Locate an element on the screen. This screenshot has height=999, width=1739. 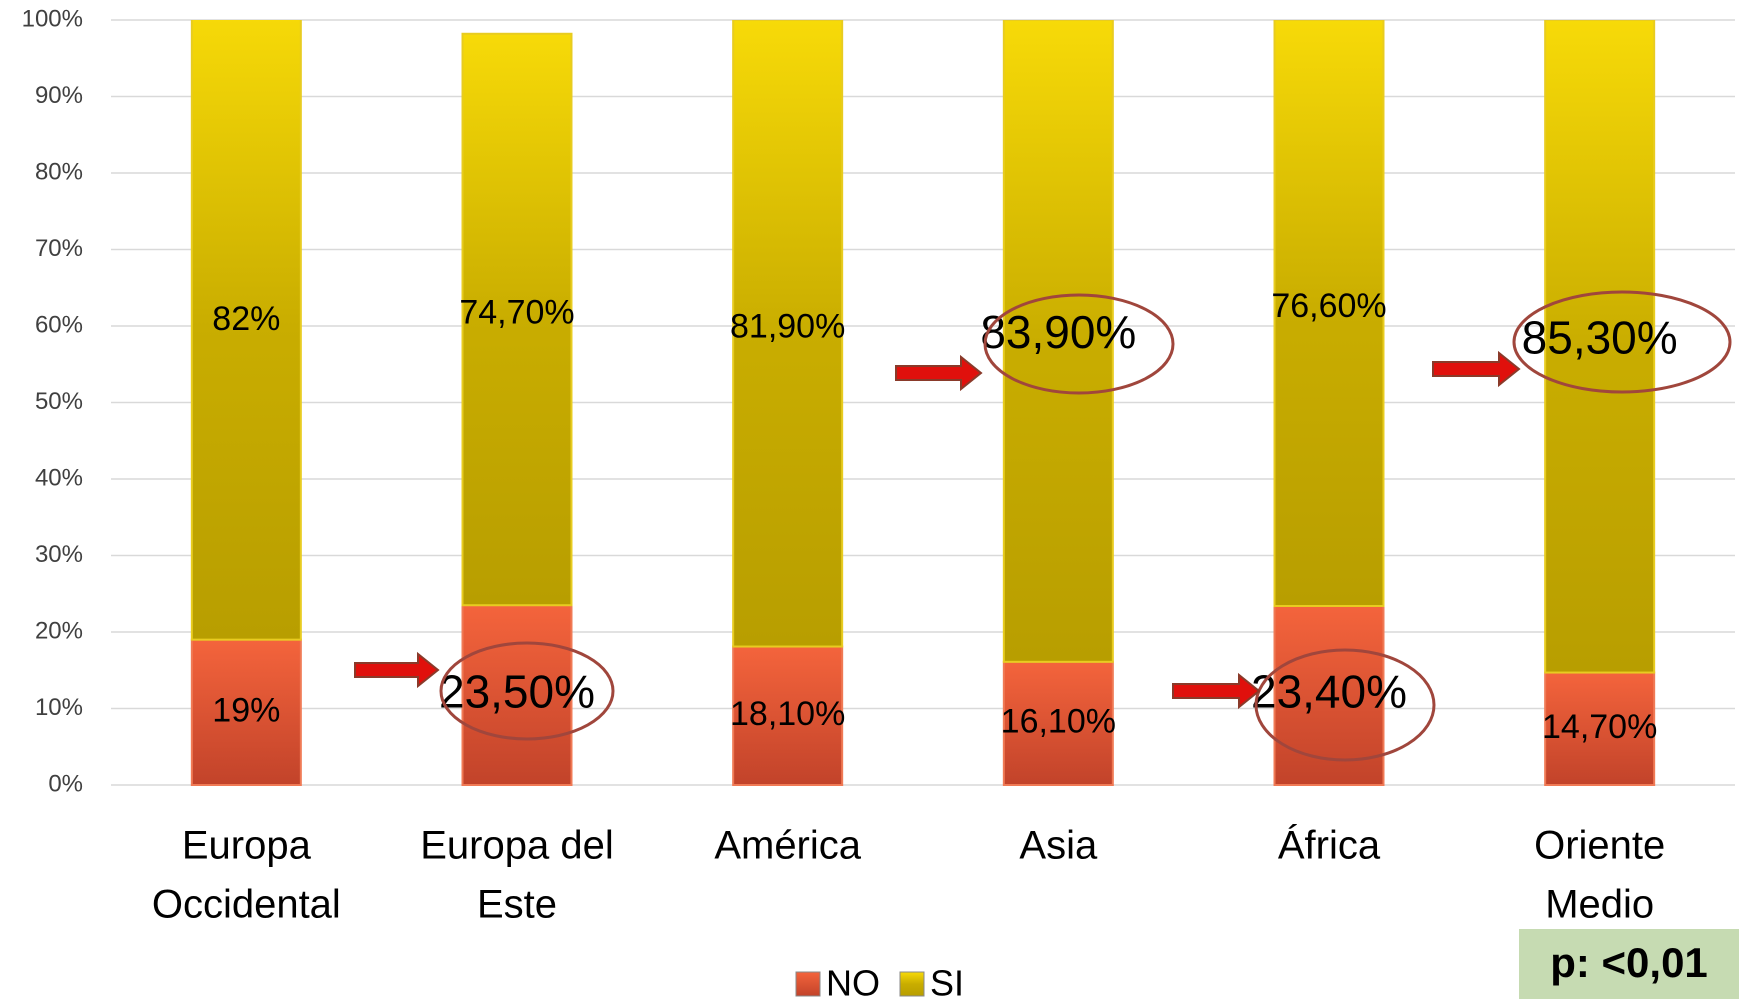
data-label: 19% is located at coordinates (246, 710).